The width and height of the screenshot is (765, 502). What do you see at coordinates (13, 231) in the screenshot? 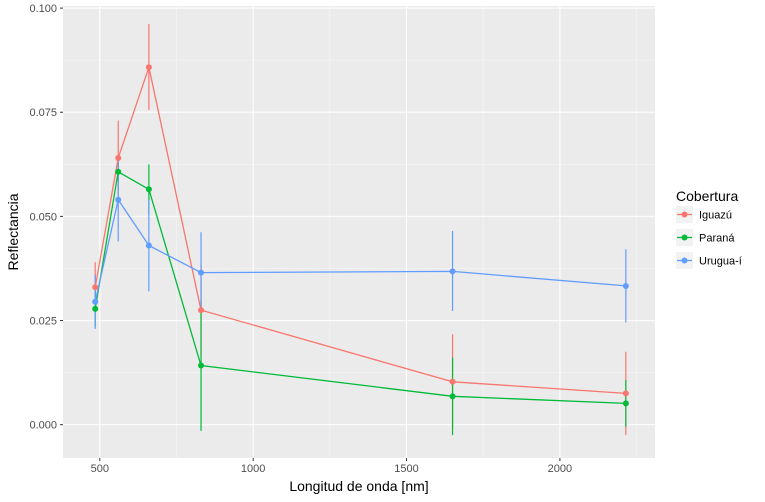
I see `y-axis-title: Reflectancia` at bounding box center [13, 231].